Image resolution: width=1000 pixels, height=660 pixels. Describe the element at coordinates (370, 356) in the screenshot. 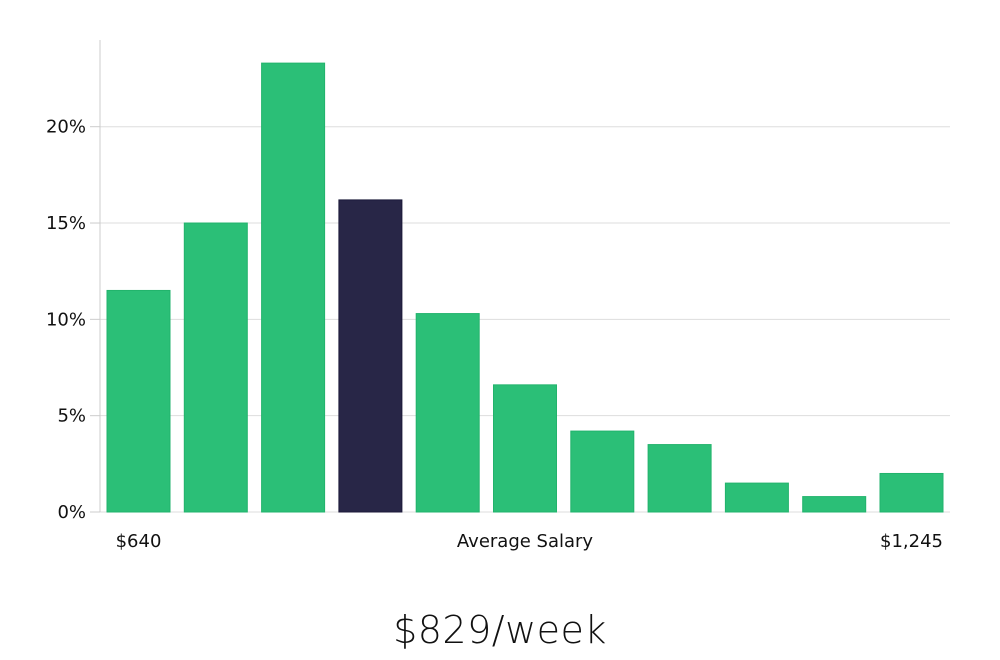

I see `bar-highlighted` at that location.